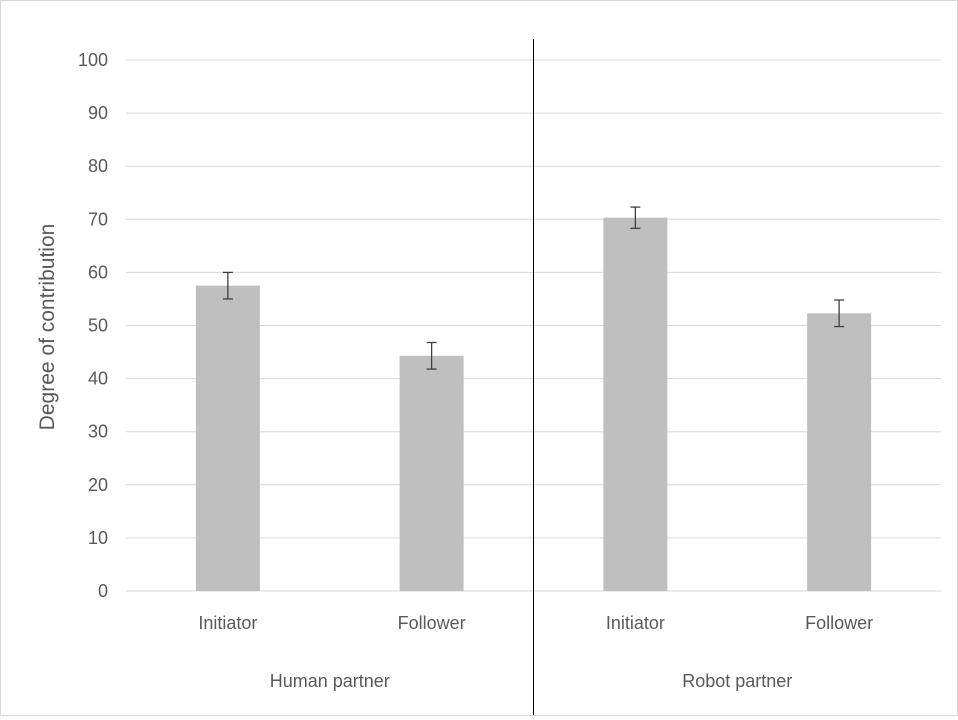 The image size is (958, 720). What do you see at coordinates (98, 326) in the screenshot?
I see `y-tick-label: 50` at bounding box center [98, 326].